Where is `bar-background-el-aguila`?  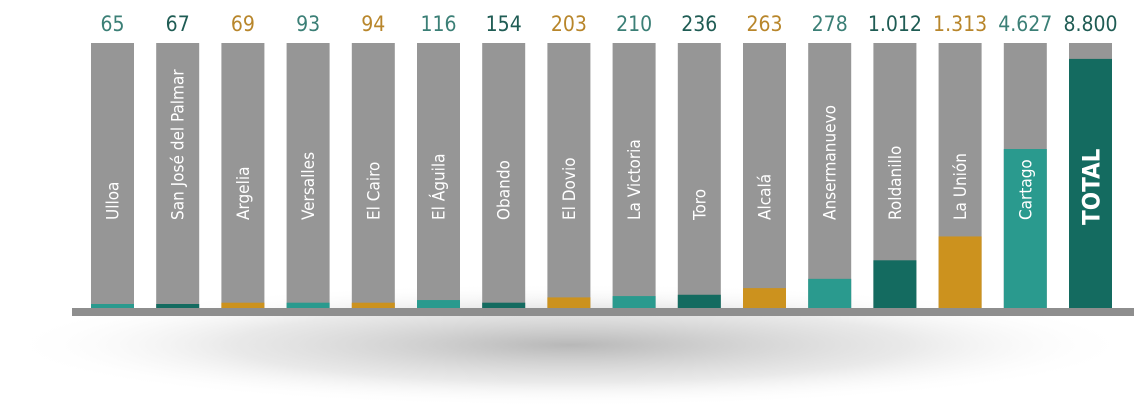
bar-background-el-aguila is located at coordinates (438, 175).